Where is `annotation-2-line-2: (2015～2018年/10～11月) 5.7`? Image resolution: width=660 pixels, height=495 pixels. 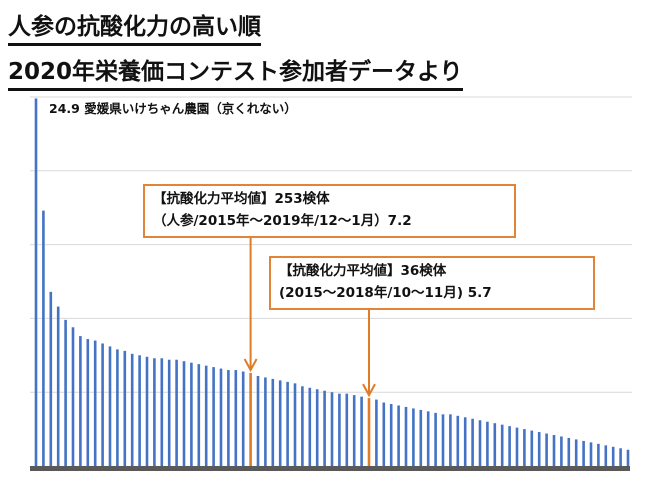
annotation-2-line-2: (2015～2018年/10～11月) 5.7 is located at coordinates (385, 293).